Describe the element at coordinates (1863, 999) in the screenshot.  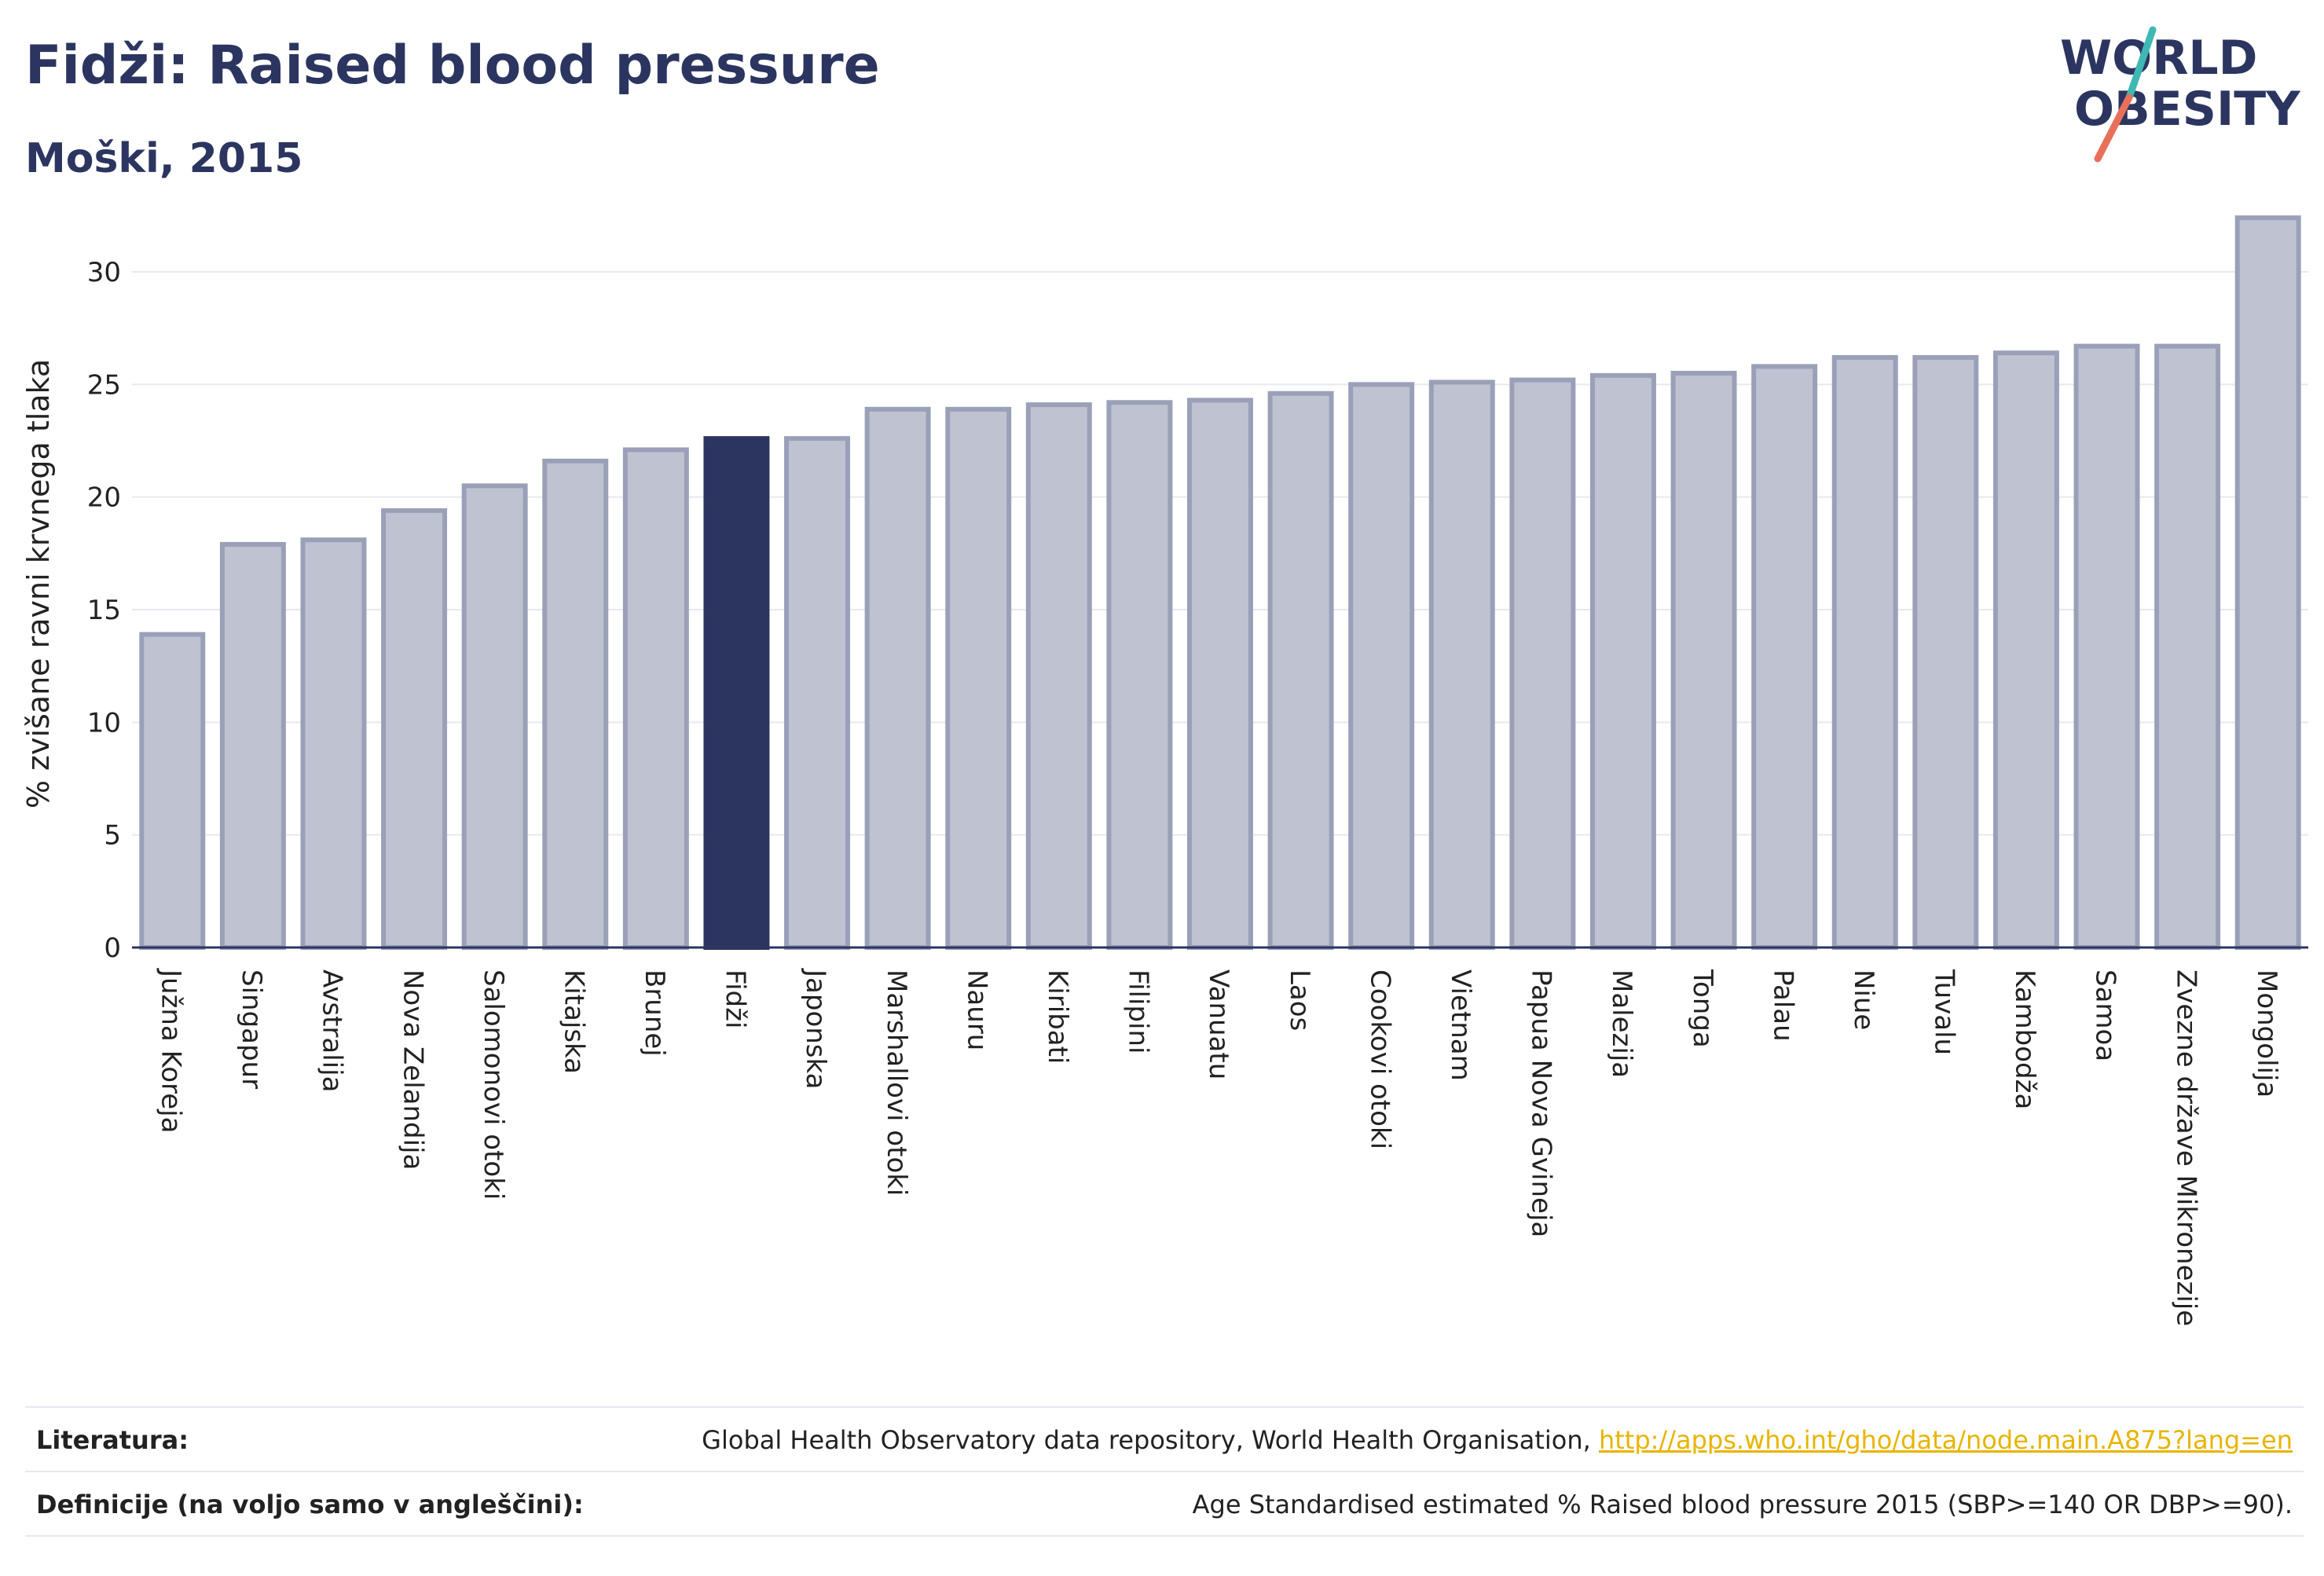
I see `x-category-label: Niue` at that location.